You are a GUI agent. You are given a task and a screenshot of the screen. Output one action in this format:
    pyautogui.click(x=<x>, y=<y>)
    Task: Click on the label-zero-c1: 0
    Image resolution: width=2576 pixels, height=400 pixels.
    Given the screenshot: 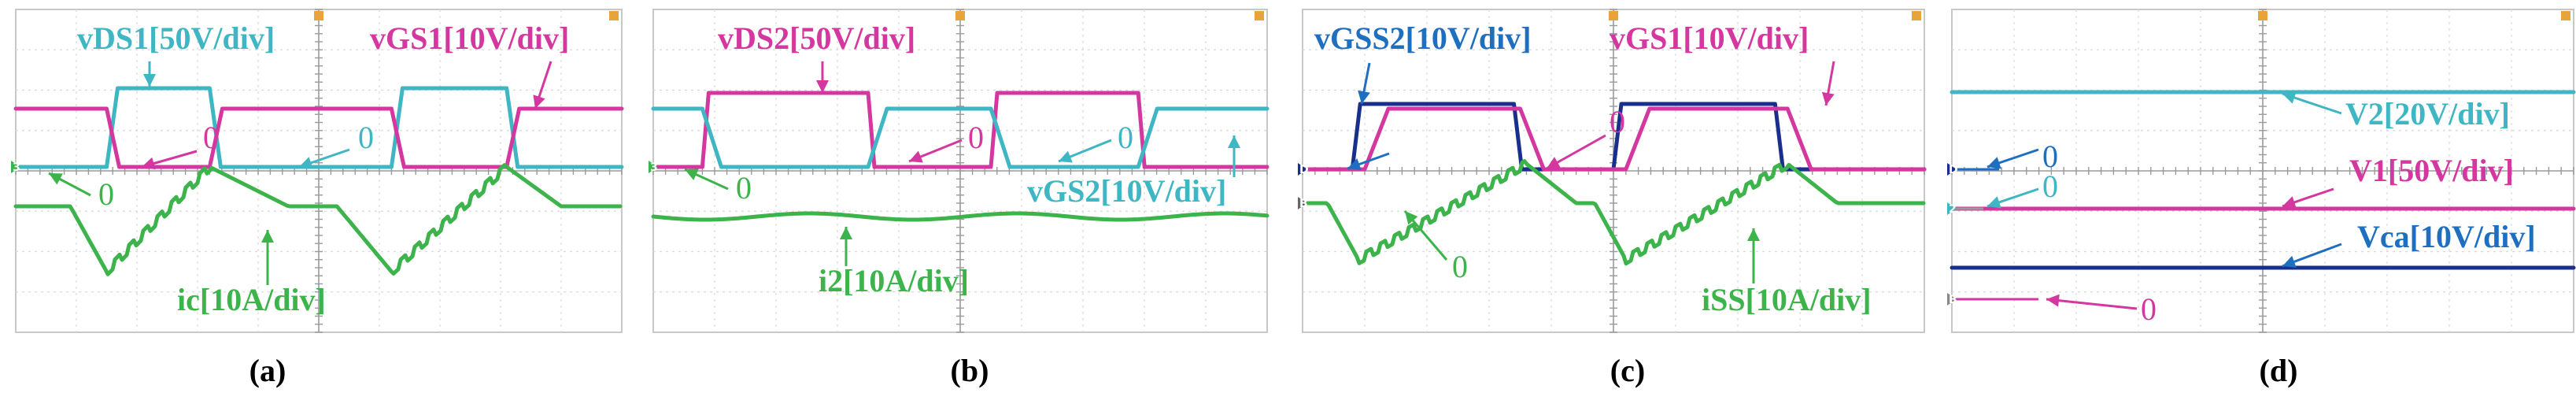 What is the action you would take?
    pyautogui.click(x=1618, y=122)
    